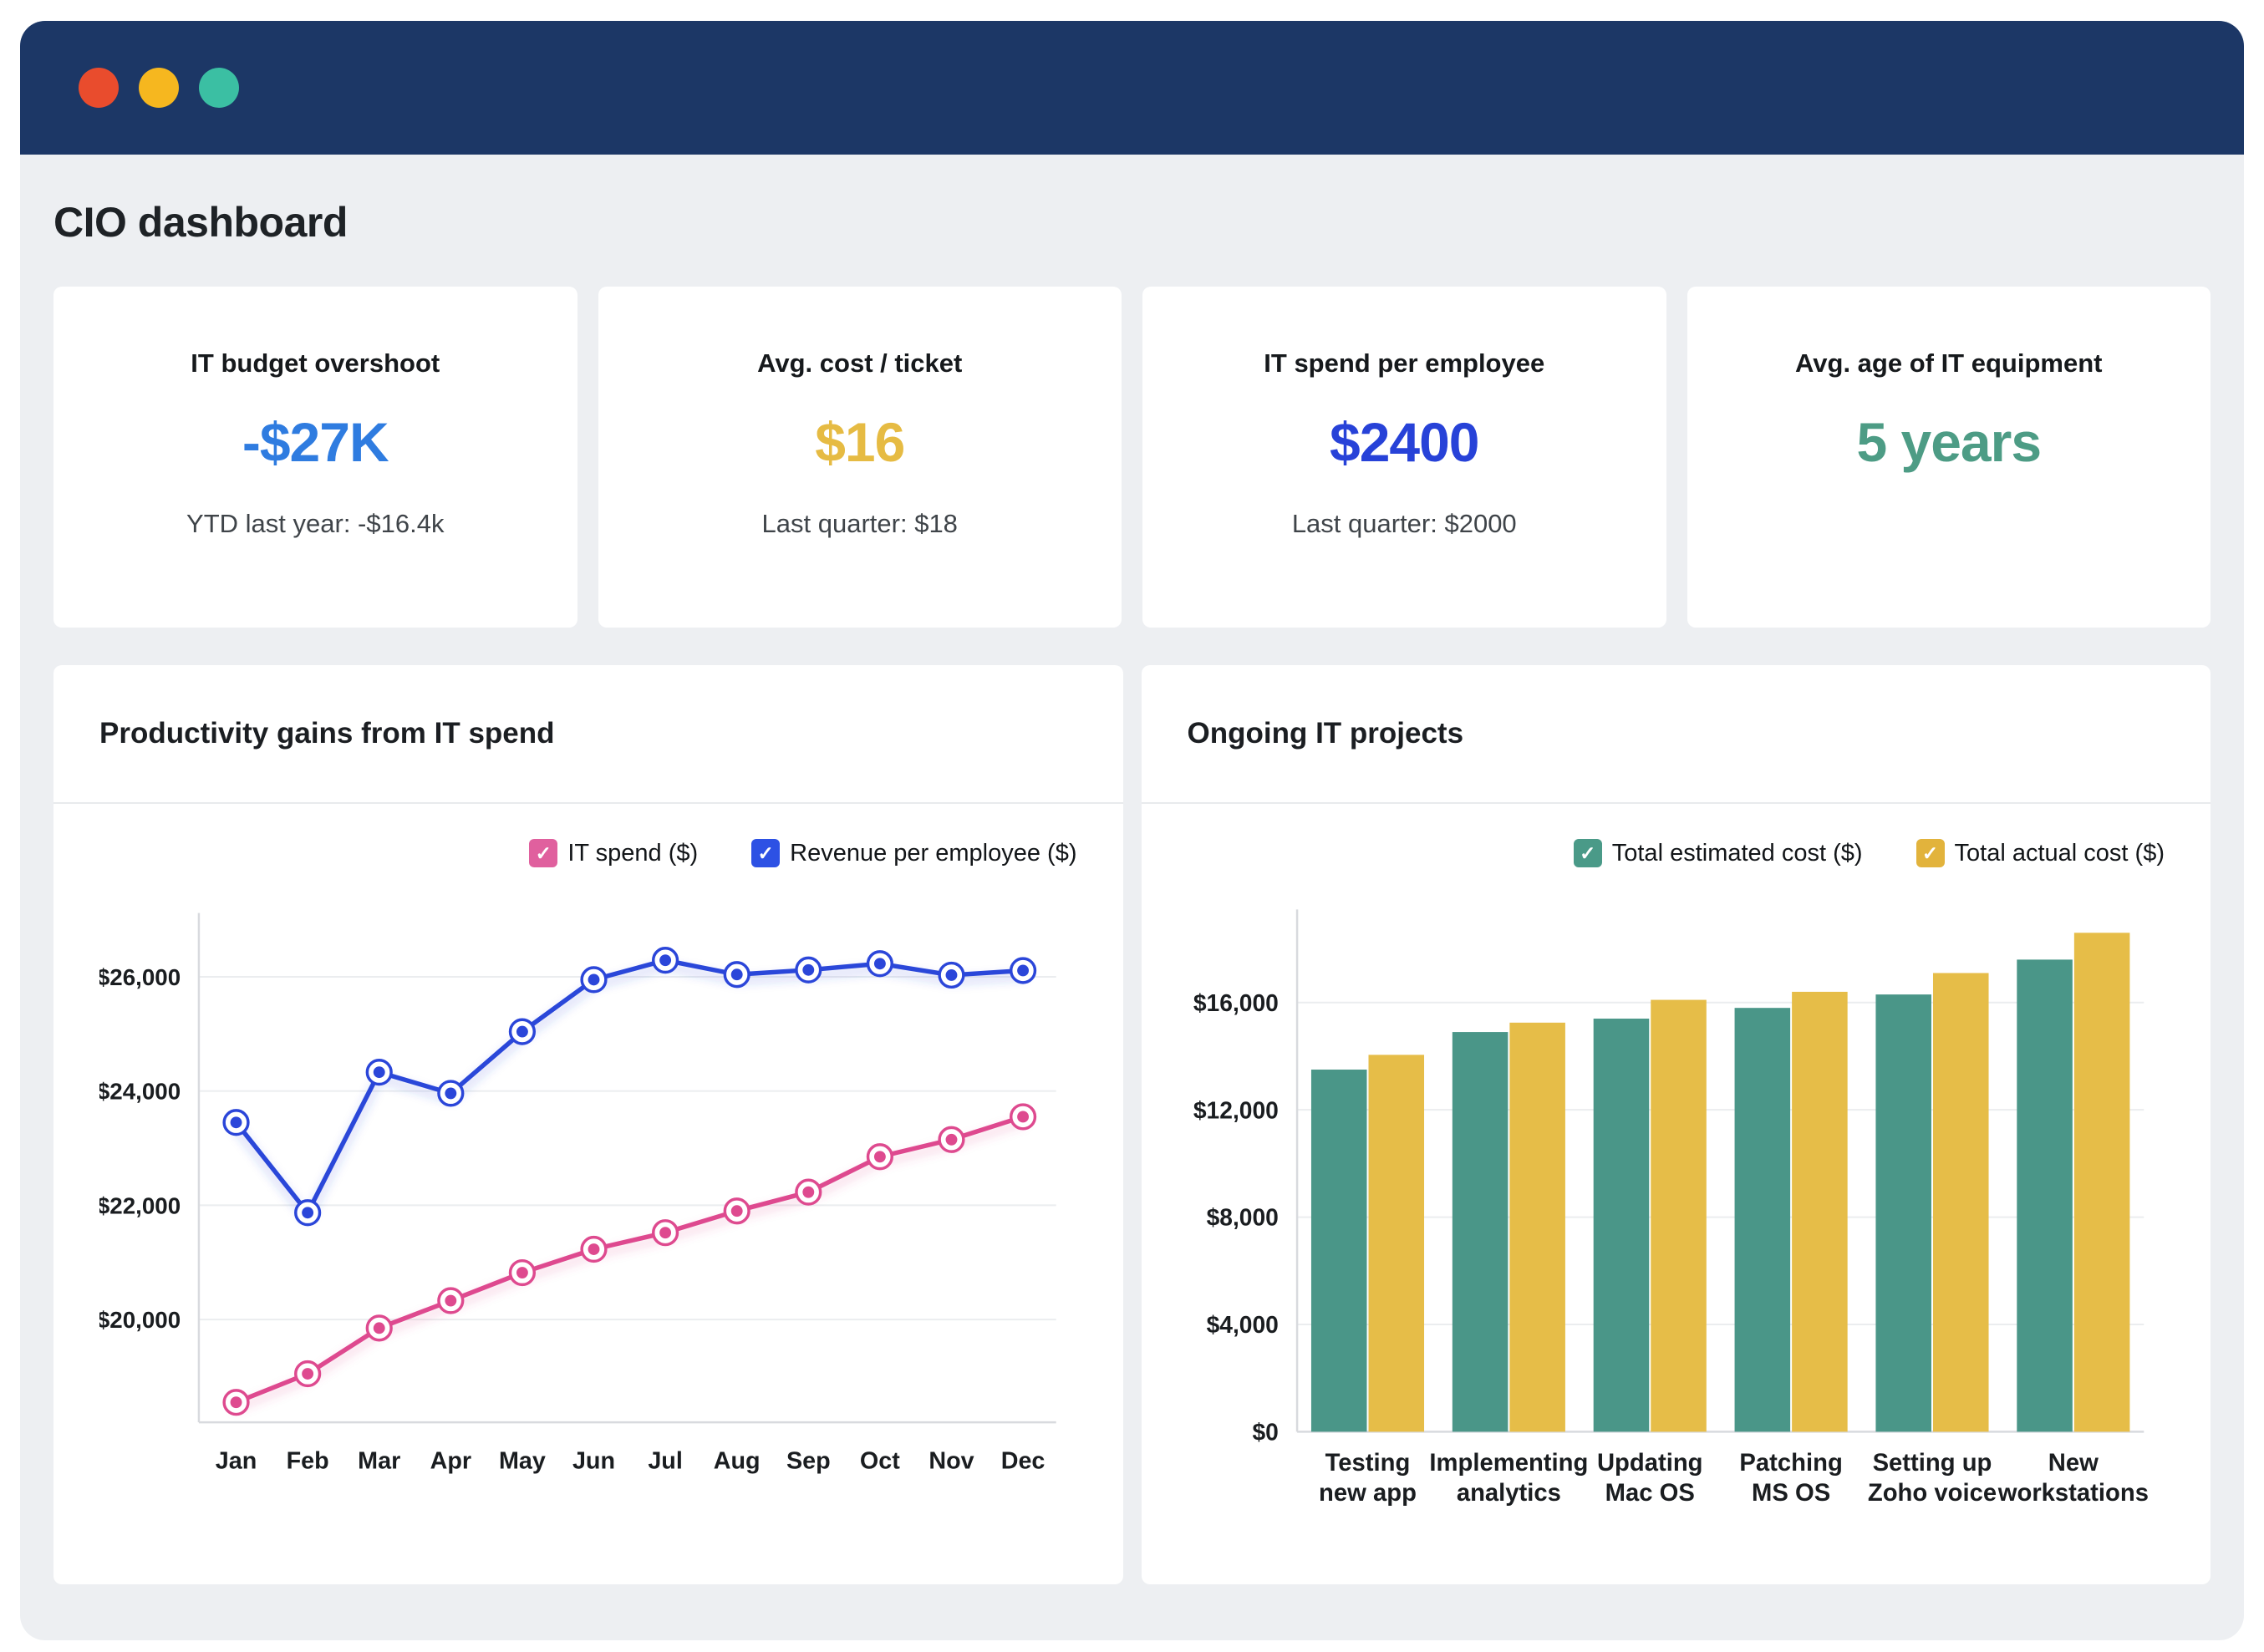  I want to click on kpi-card-avg-cost-ticket: Avg. cost / ticket $16 Last quarter: $18, so click(860, 457).